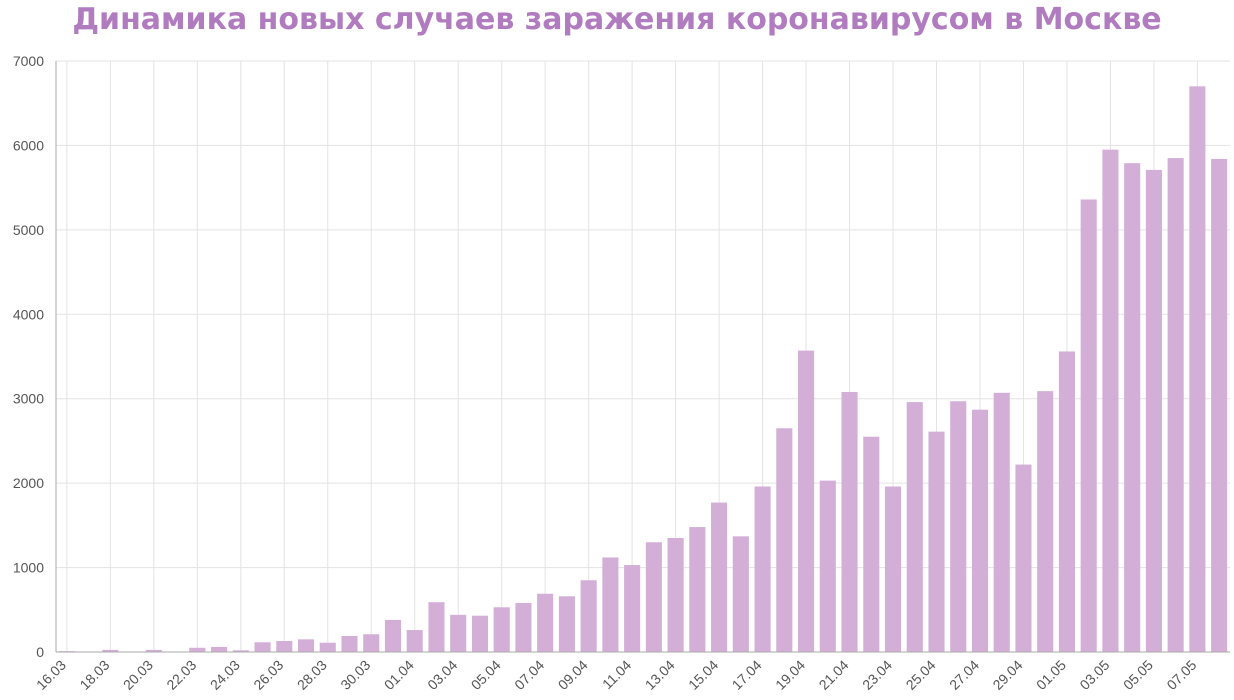 Image resolution: width=1234 pixels, height=700 pixels. I want to click on bar-03.04, so click(458, 633).